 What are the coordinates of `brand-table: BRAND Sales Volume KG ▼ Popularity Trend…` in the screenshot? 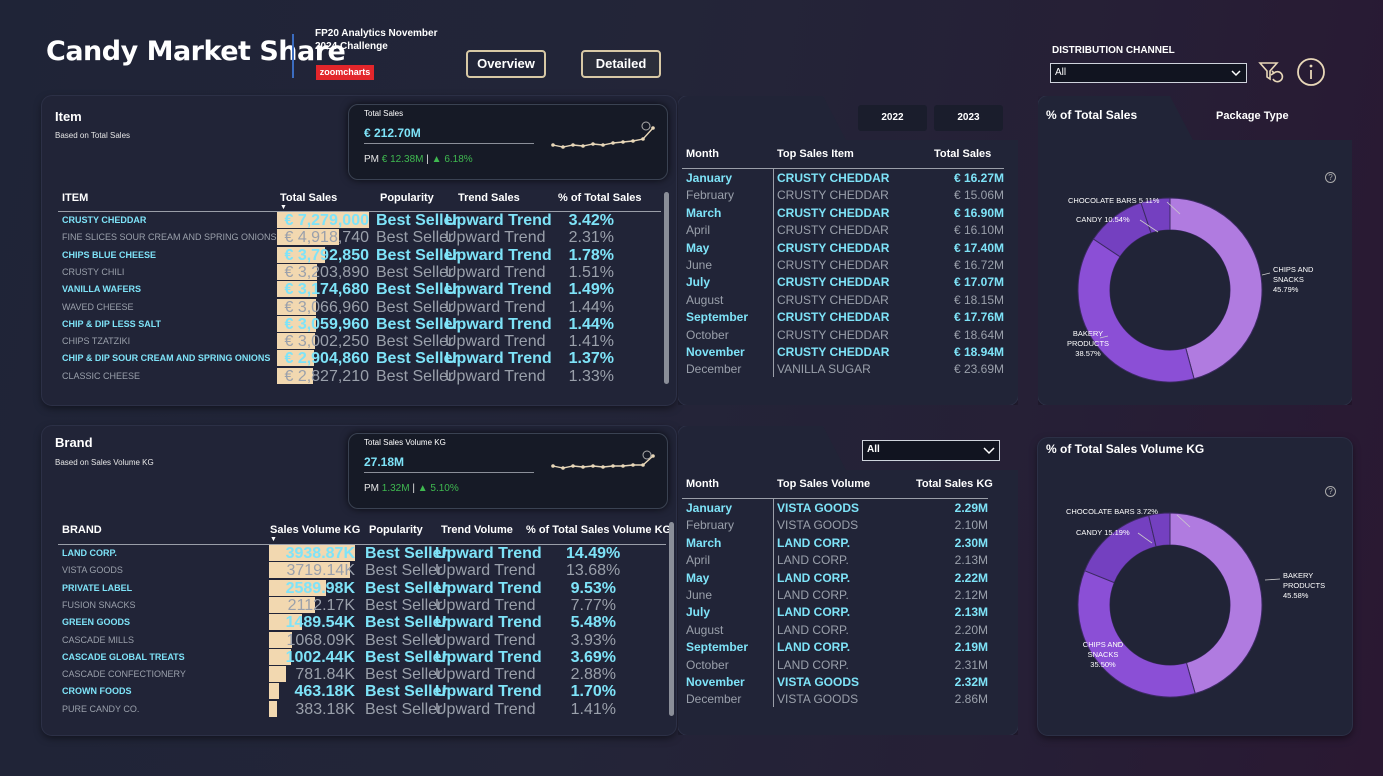 It's located at (368, 619).